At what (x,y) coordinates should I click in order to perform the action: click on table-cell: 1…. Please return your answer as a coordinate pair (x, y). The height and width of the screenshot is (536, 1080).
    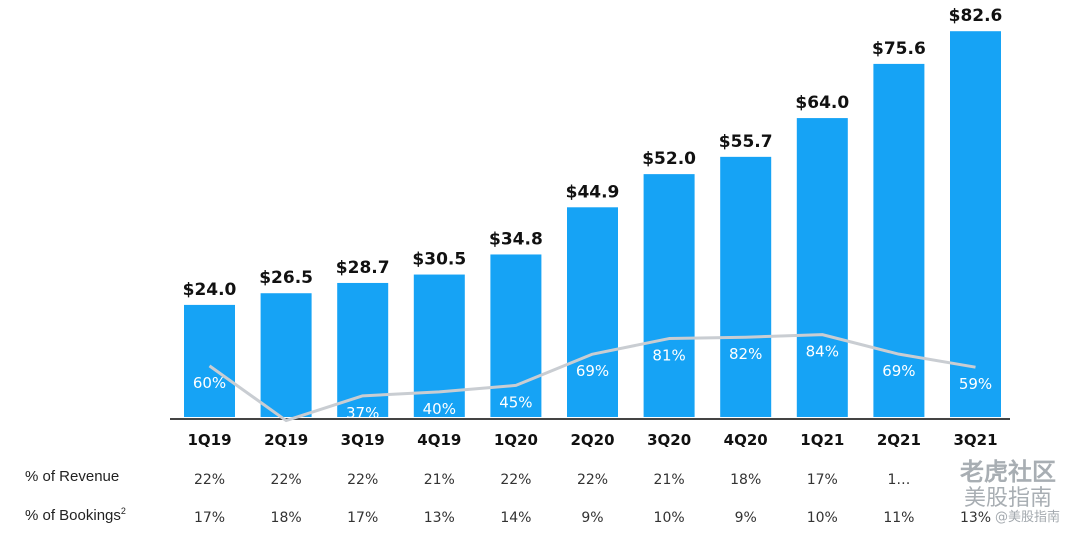
    Looking at the image, I should click on (898, 480).